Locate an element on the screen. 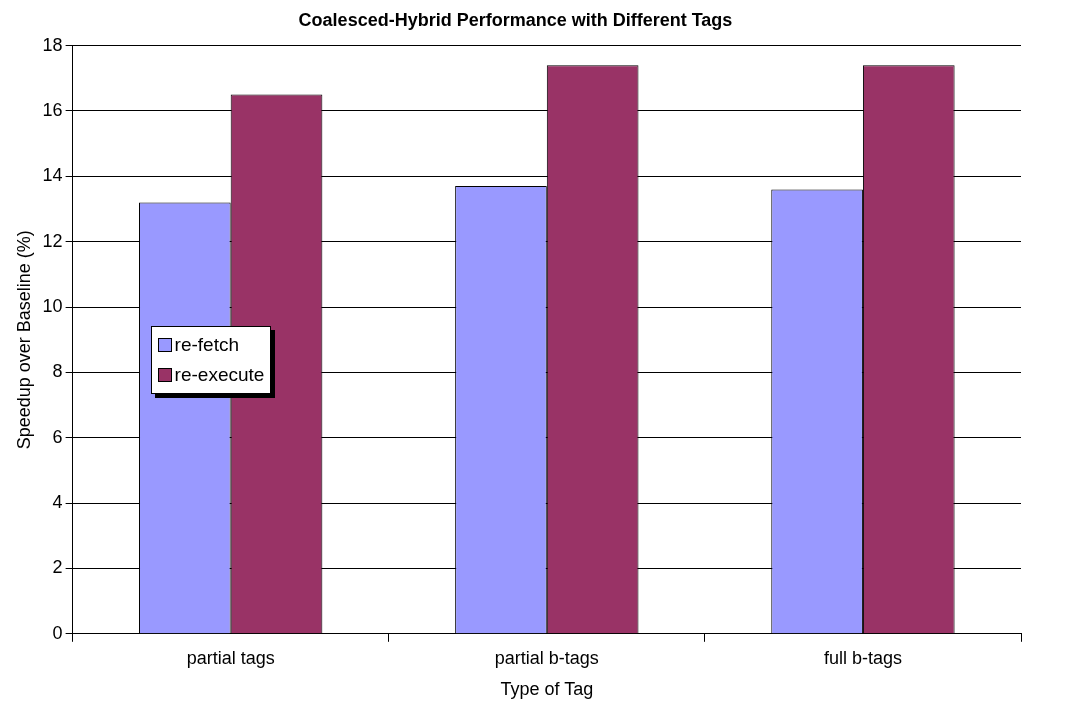  y-tick-label: 0 is located at coordinates (57, 632).